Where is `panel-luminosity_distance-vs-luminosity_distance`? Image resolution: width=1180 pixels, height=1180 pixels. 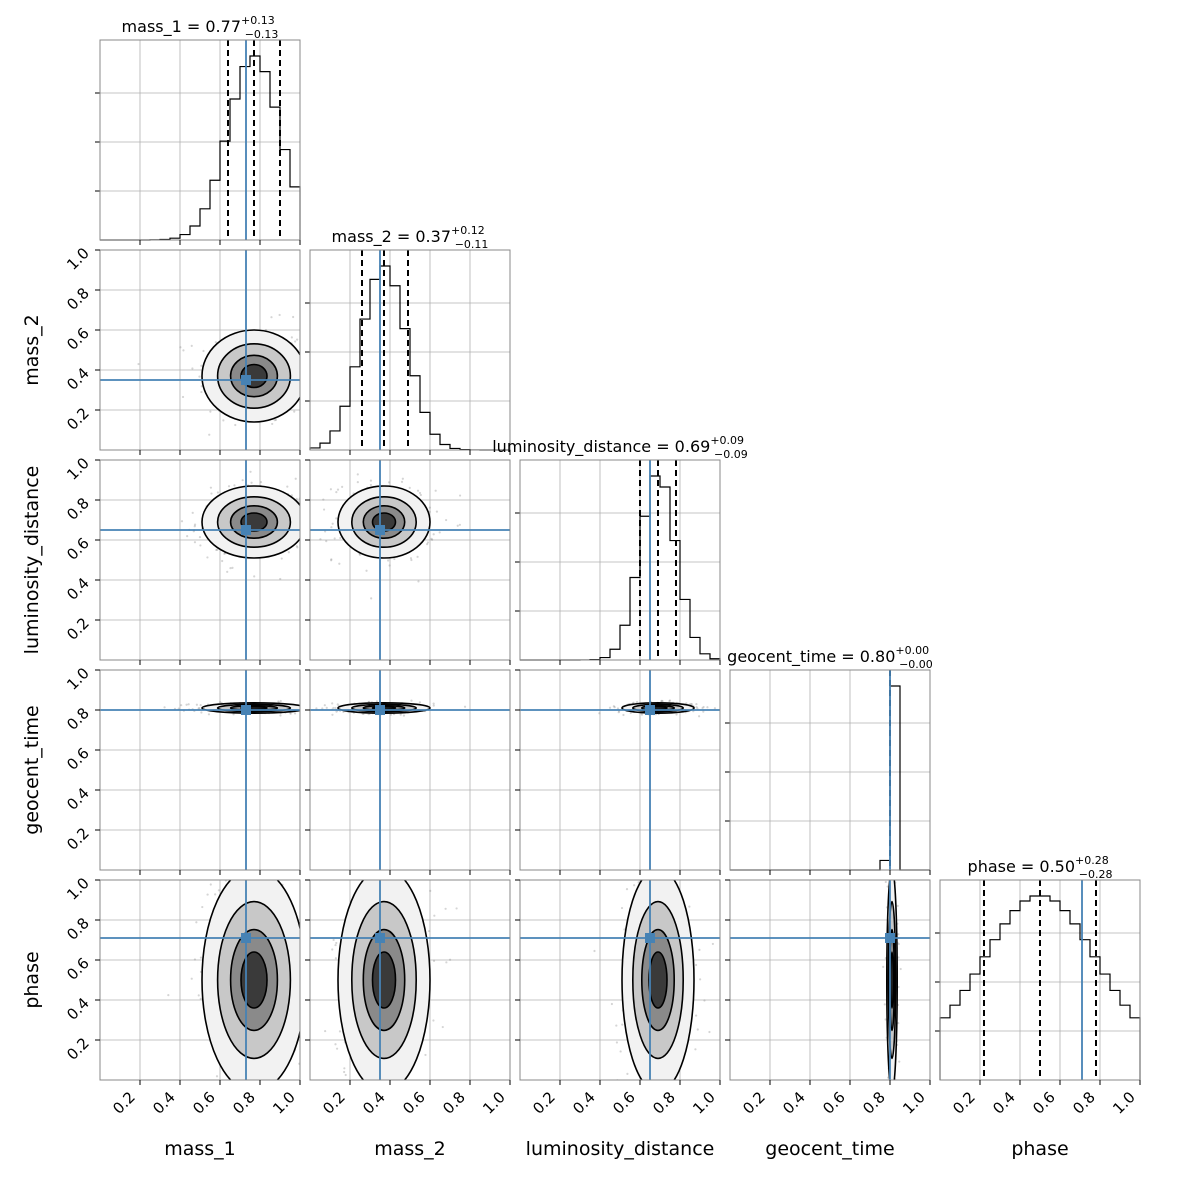
panel-luminosity_distance-vs-luminosity_distance is located at coordinates (618, 562).